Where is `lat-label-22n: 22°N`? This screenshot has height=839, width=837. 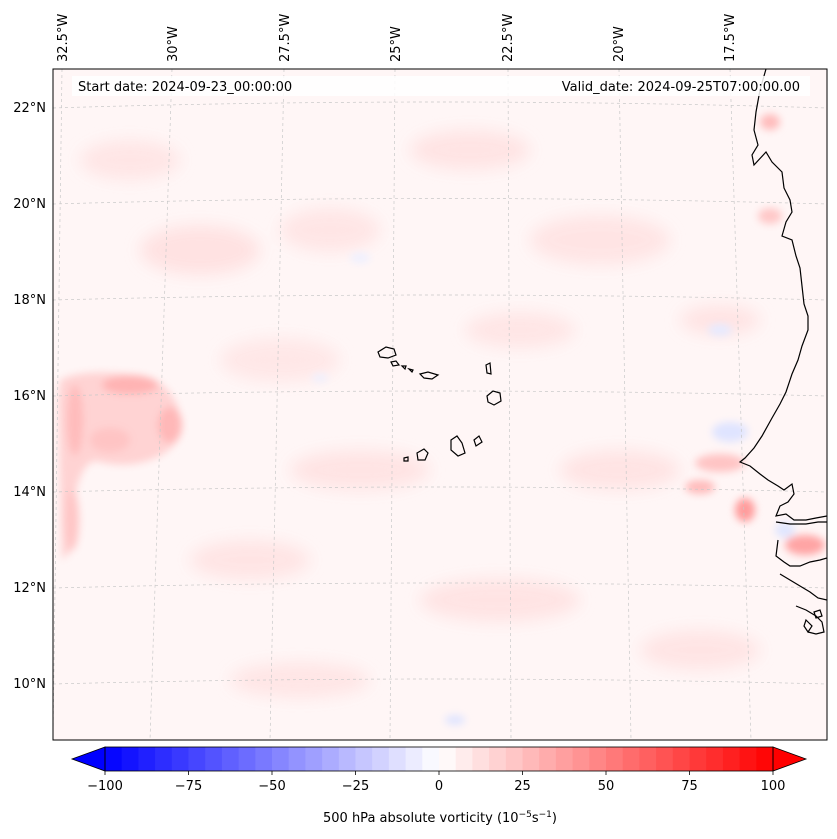
lat-label-22n: 22°N is located at coordinates (29, 108).